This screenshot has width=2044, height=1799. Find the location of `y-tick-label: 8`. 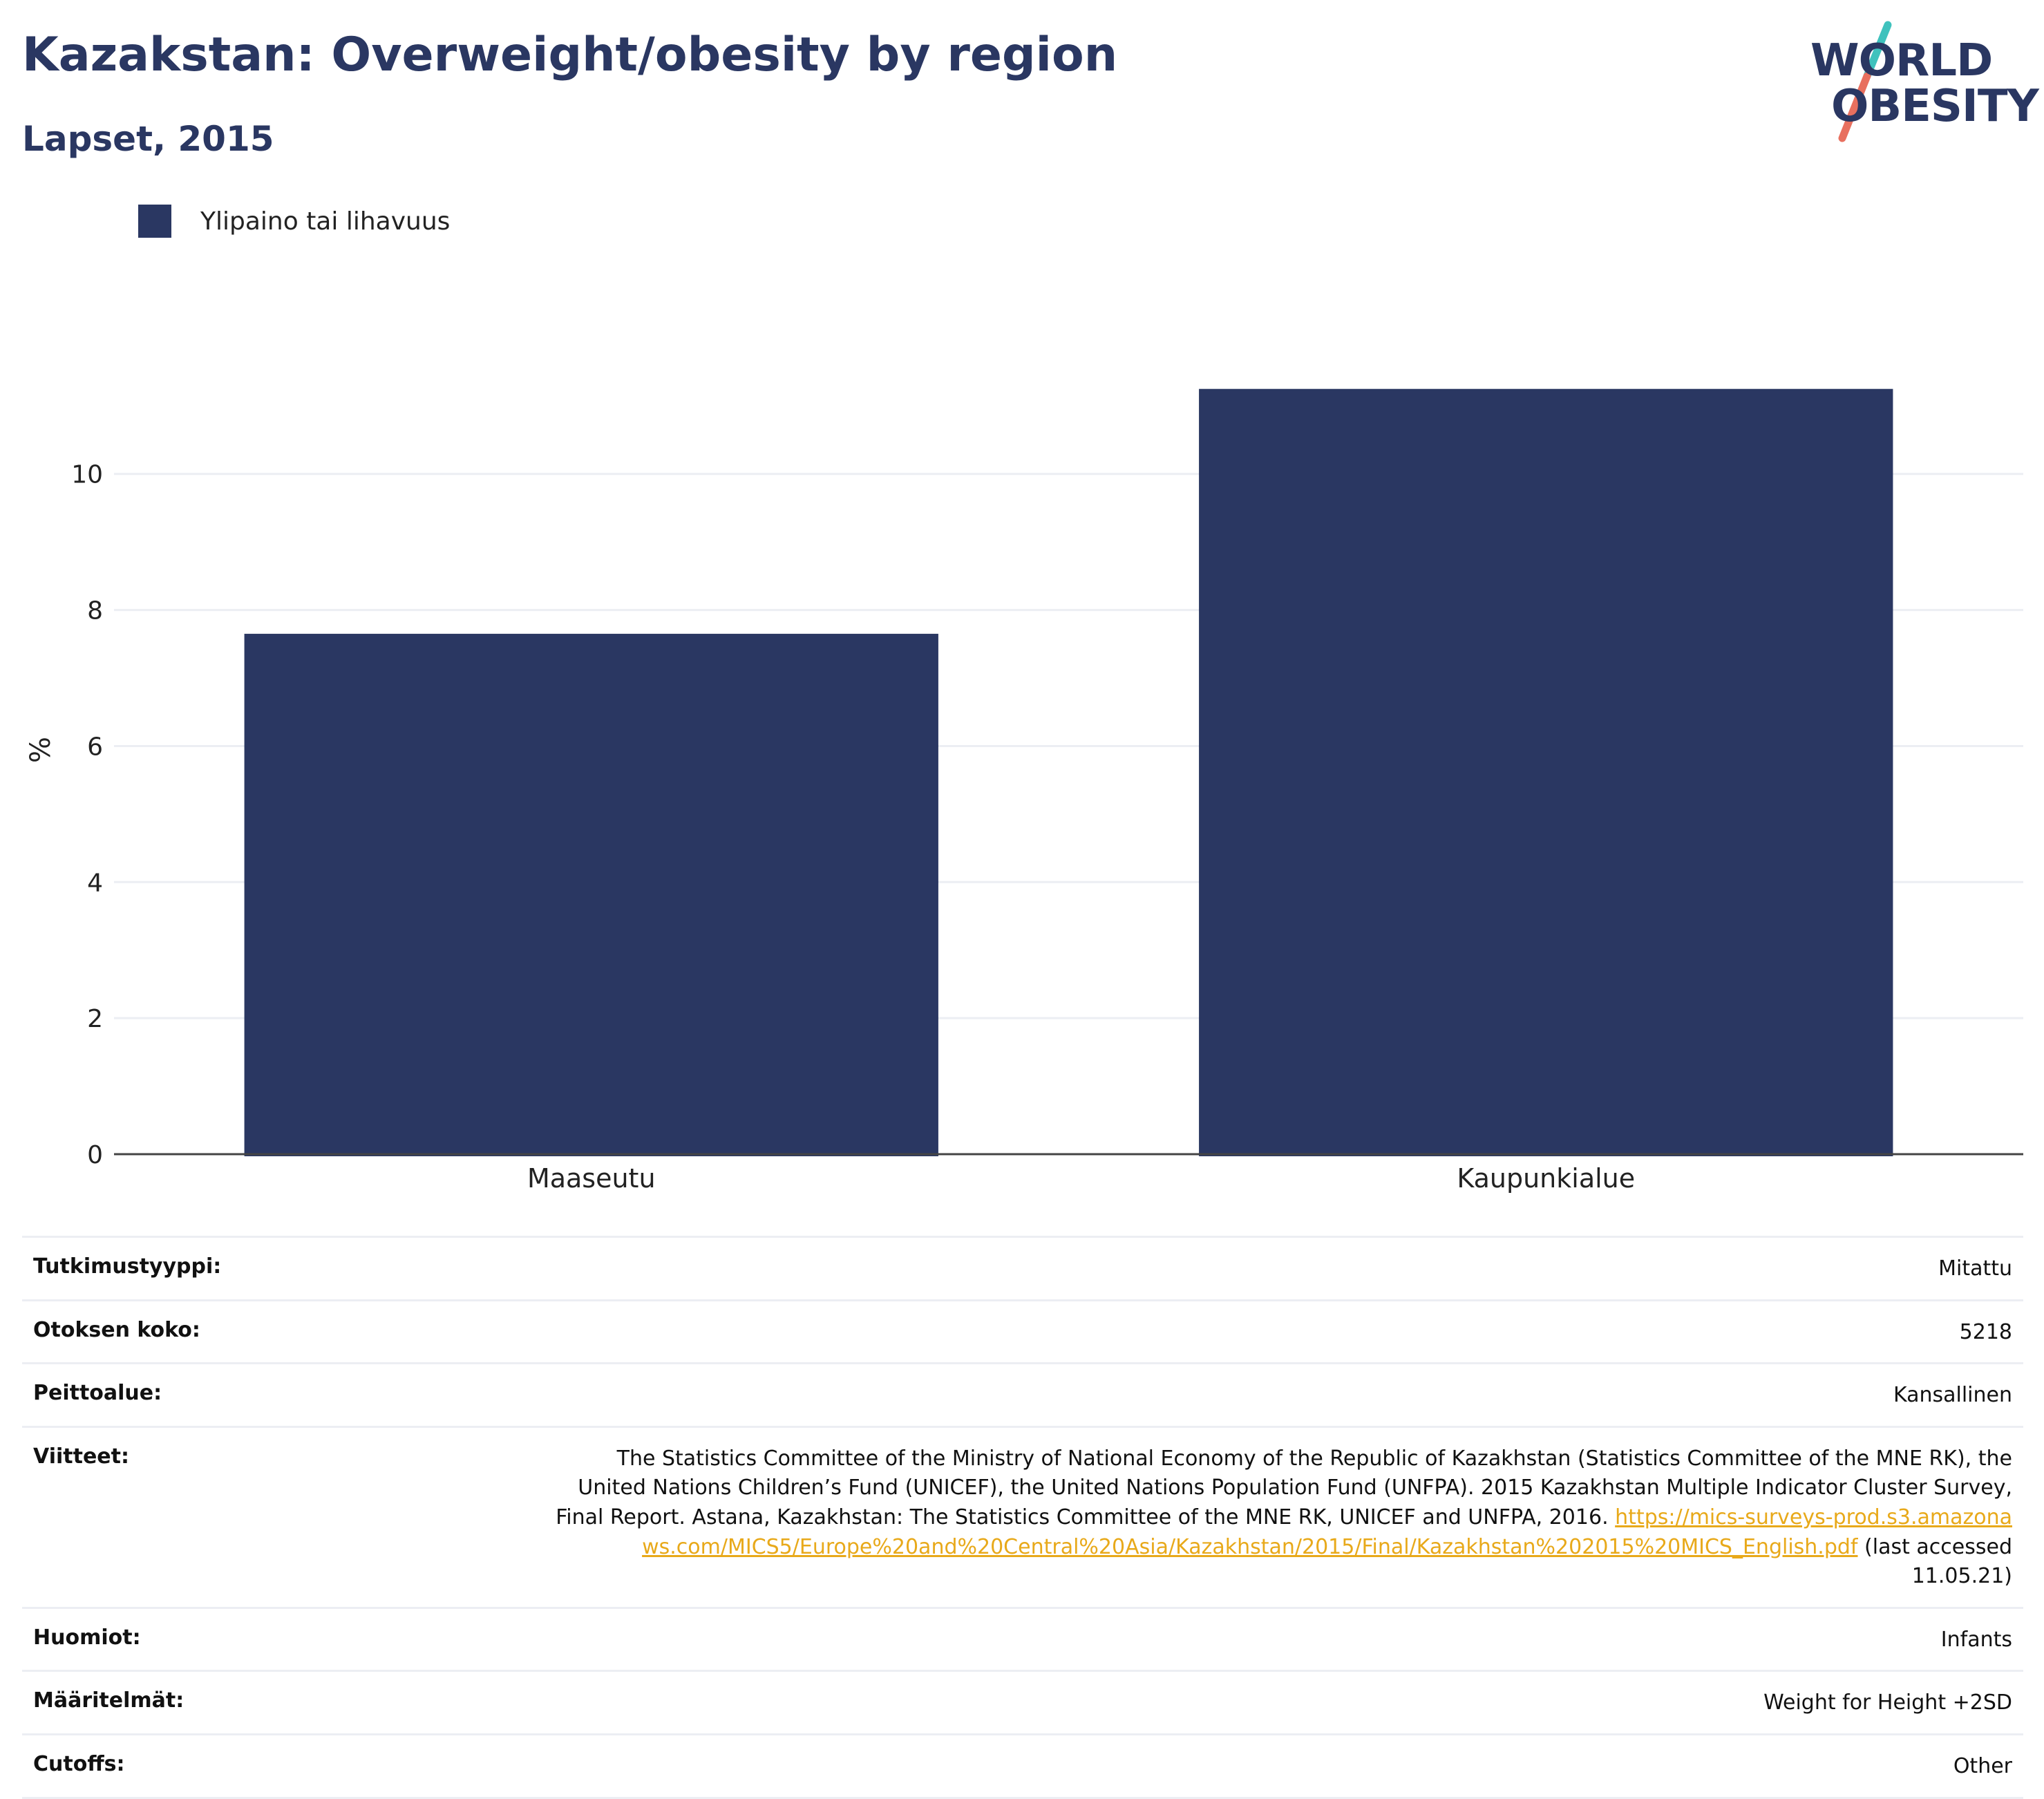

y-tick-label: 8 is located at coordinates (95, 611).